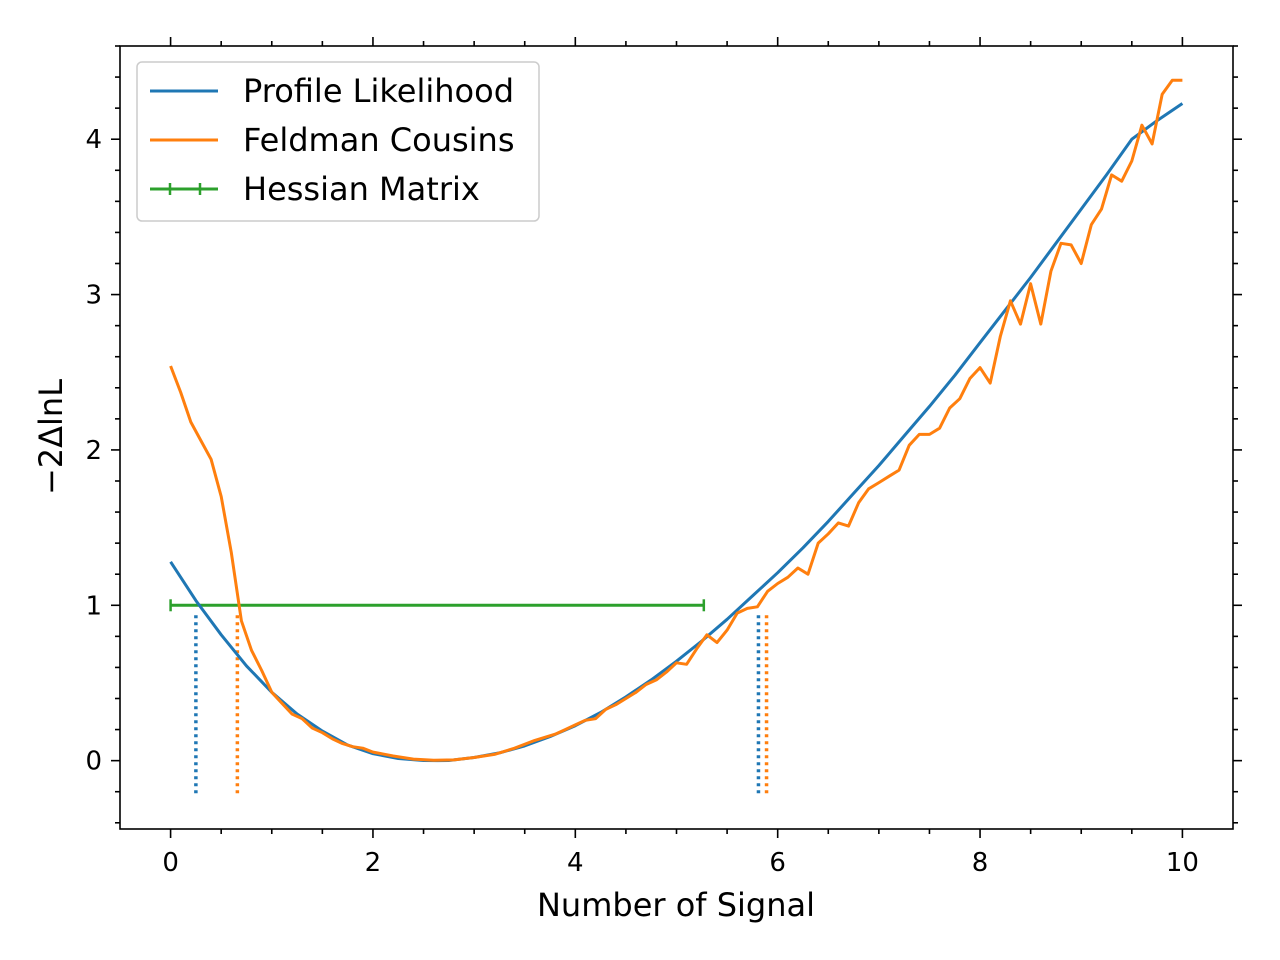  I want to click on legend-label-1: Feldman Cousins, so click(379, 140).